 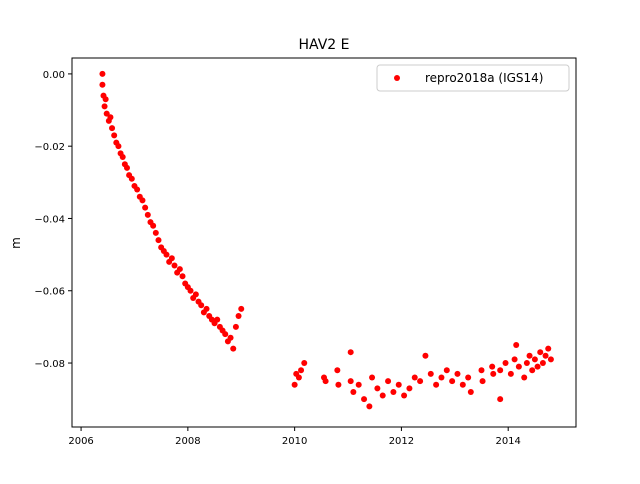 What do you see at coordinates (49, 292) in the screenshot?
I see `y-tick-label: −0.06` at bounding box center [49, 292].